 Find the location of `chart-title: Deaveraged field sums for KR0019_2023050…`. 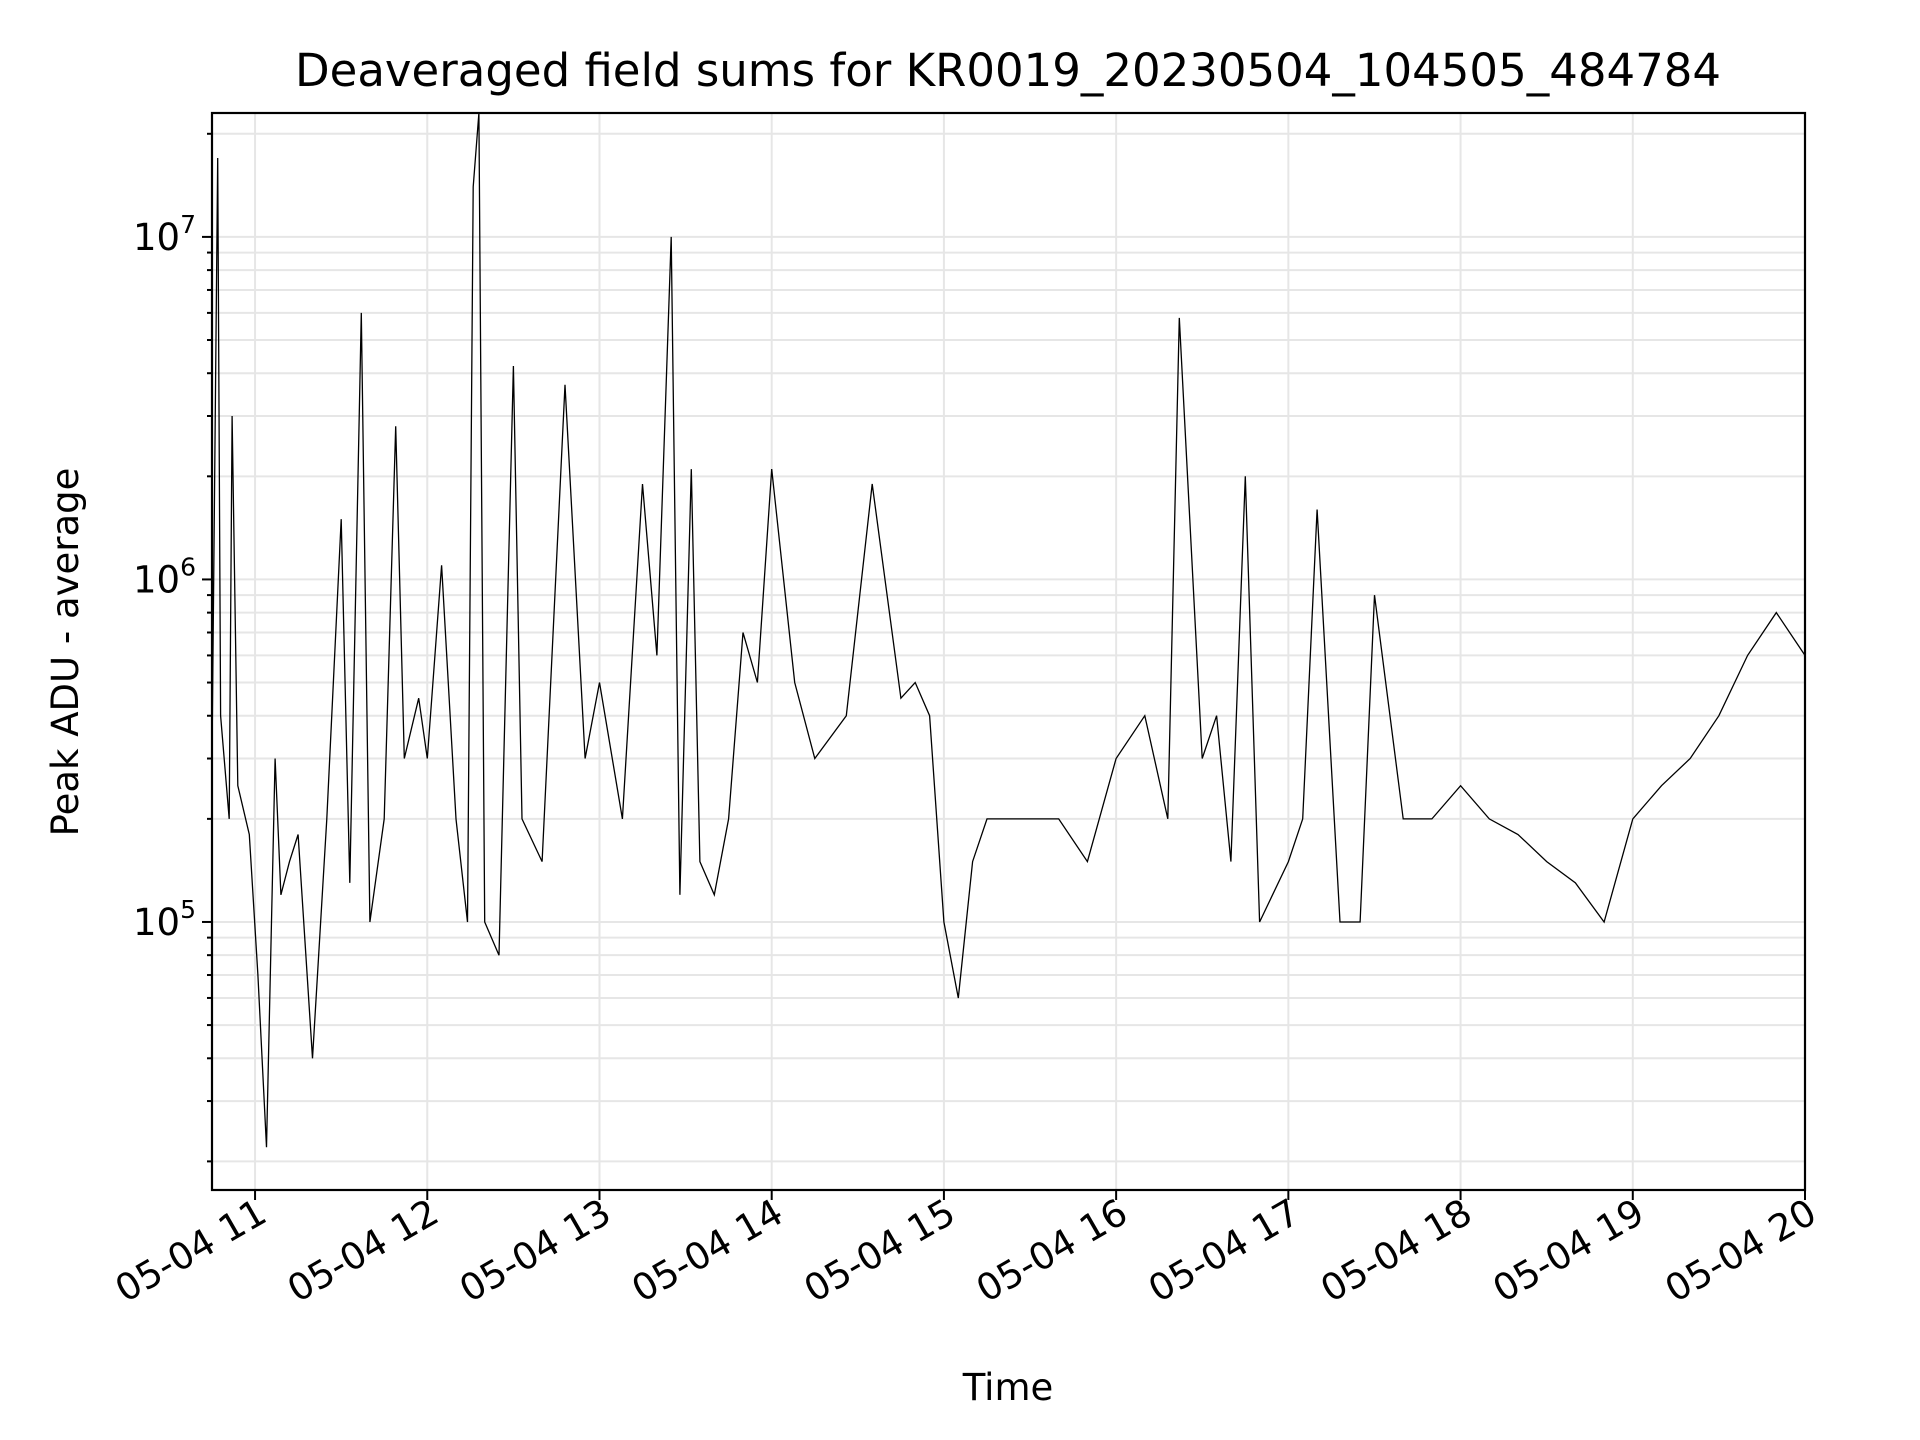

chart-title: Deaveraged field sums for KR0019_2023050… is located at coordinates (1008, 70).